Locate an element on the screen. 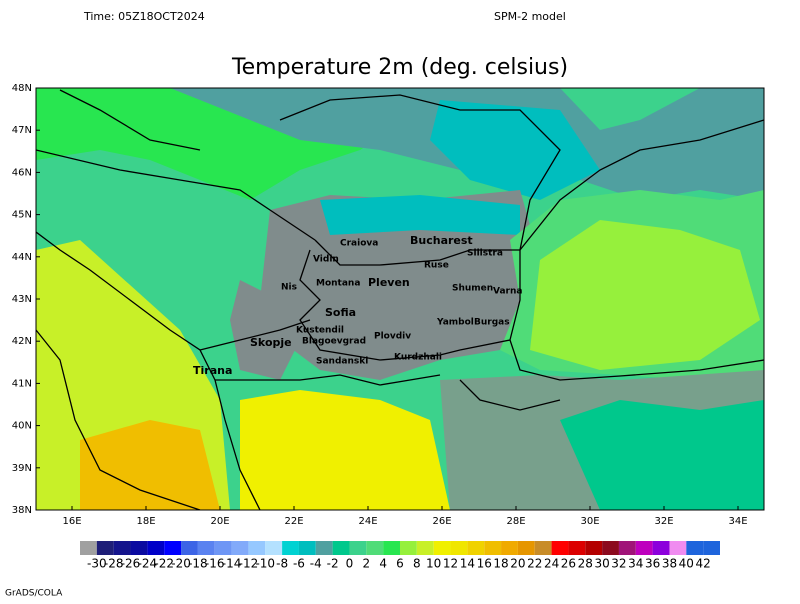  lon-label: 16E is located at coordinates (71, 521).